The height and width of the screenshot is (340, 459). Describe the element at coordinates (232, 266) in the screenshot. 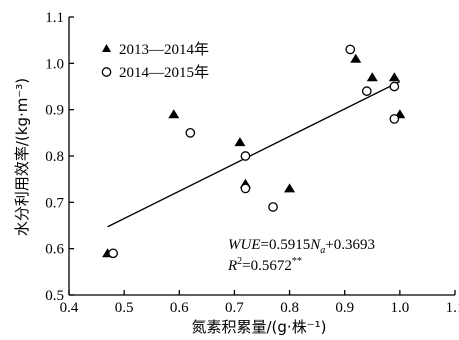

I see `r2-r: R` at that location.